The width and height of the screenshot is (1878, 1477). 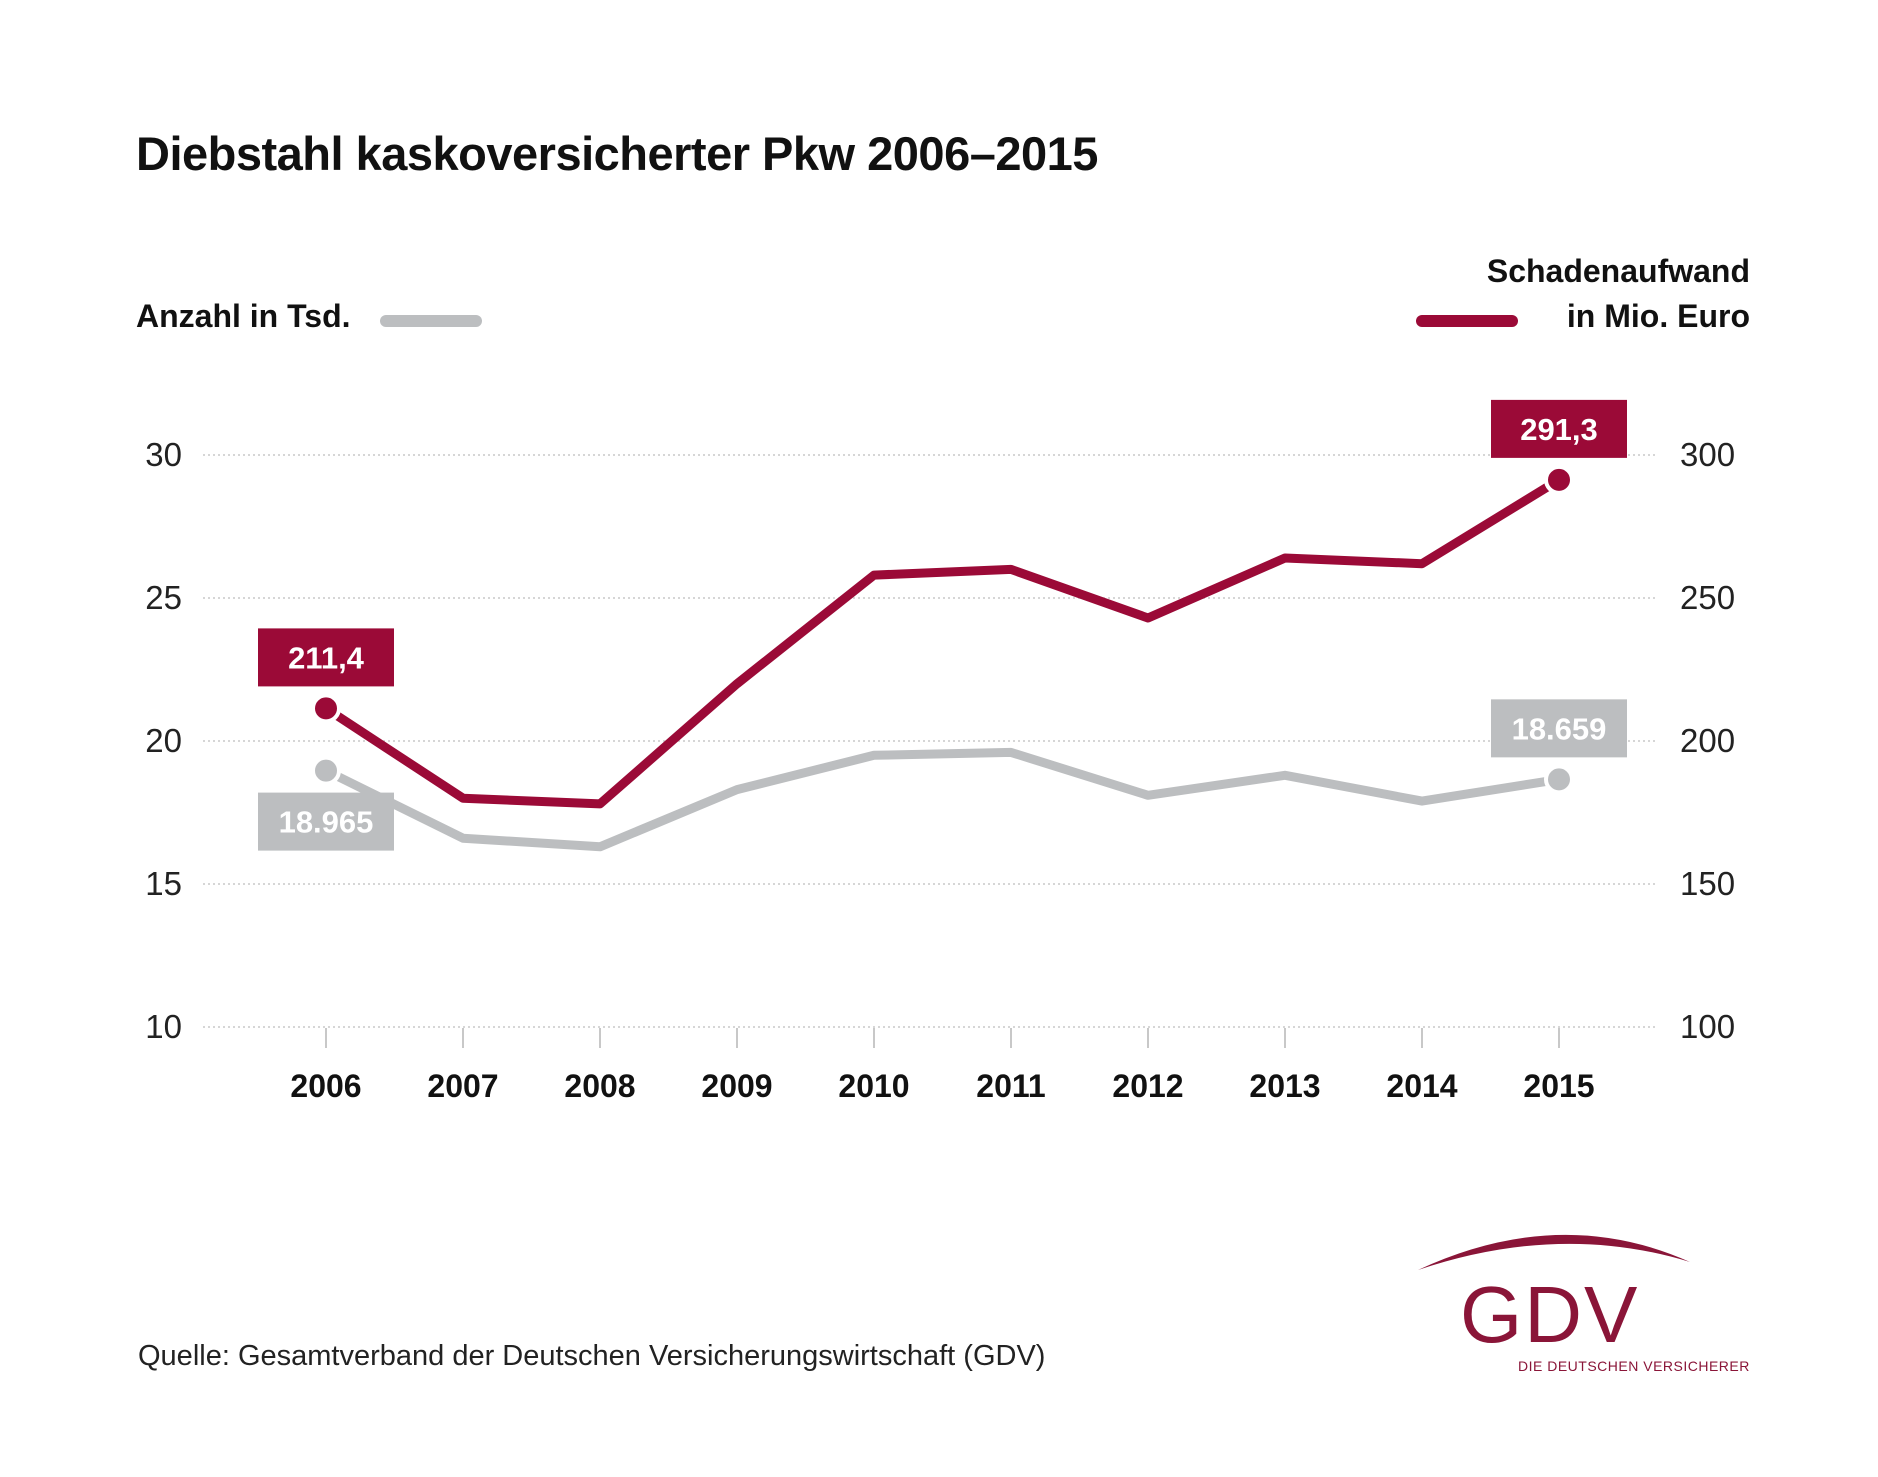 I want to click on legend-right-label-line2: in Mio. Euro, so click(x=1658, y=316).